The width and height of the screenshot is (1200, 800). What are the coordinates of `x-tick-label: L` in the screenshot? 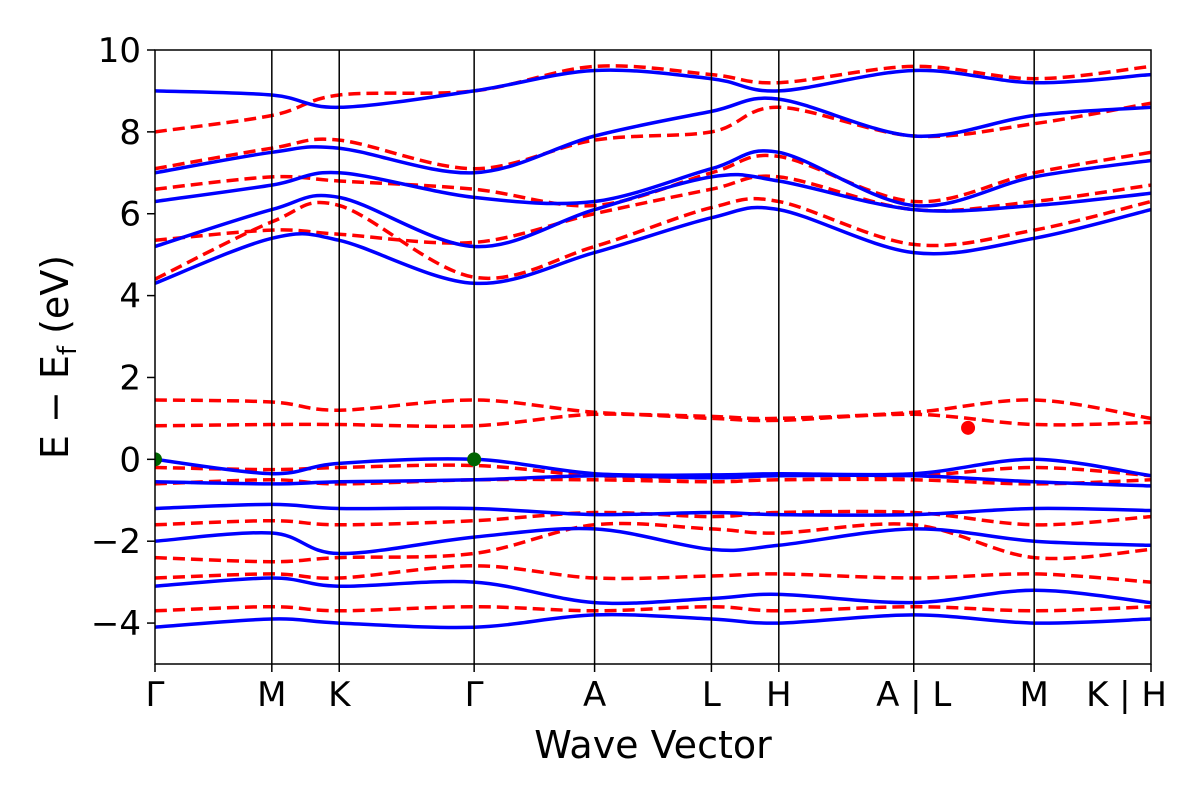 It's located at (711, 695).